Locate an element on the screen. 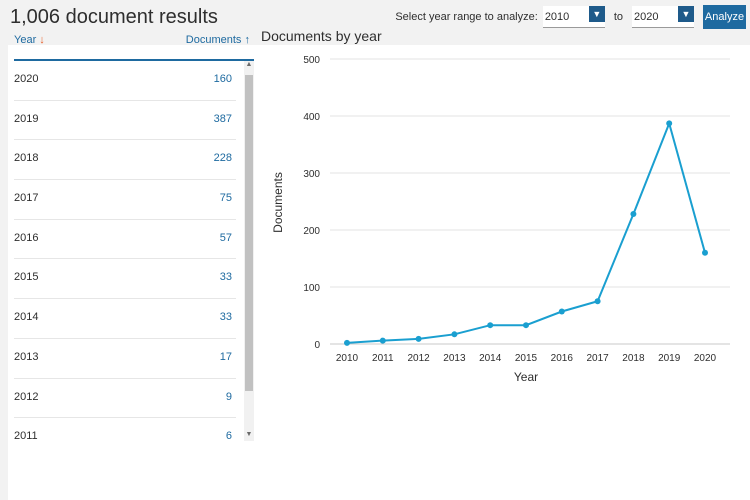 Image resolution: width=750 pixels, height=500 pixels. row-year: 2016 is located at coordinates (26, 237).